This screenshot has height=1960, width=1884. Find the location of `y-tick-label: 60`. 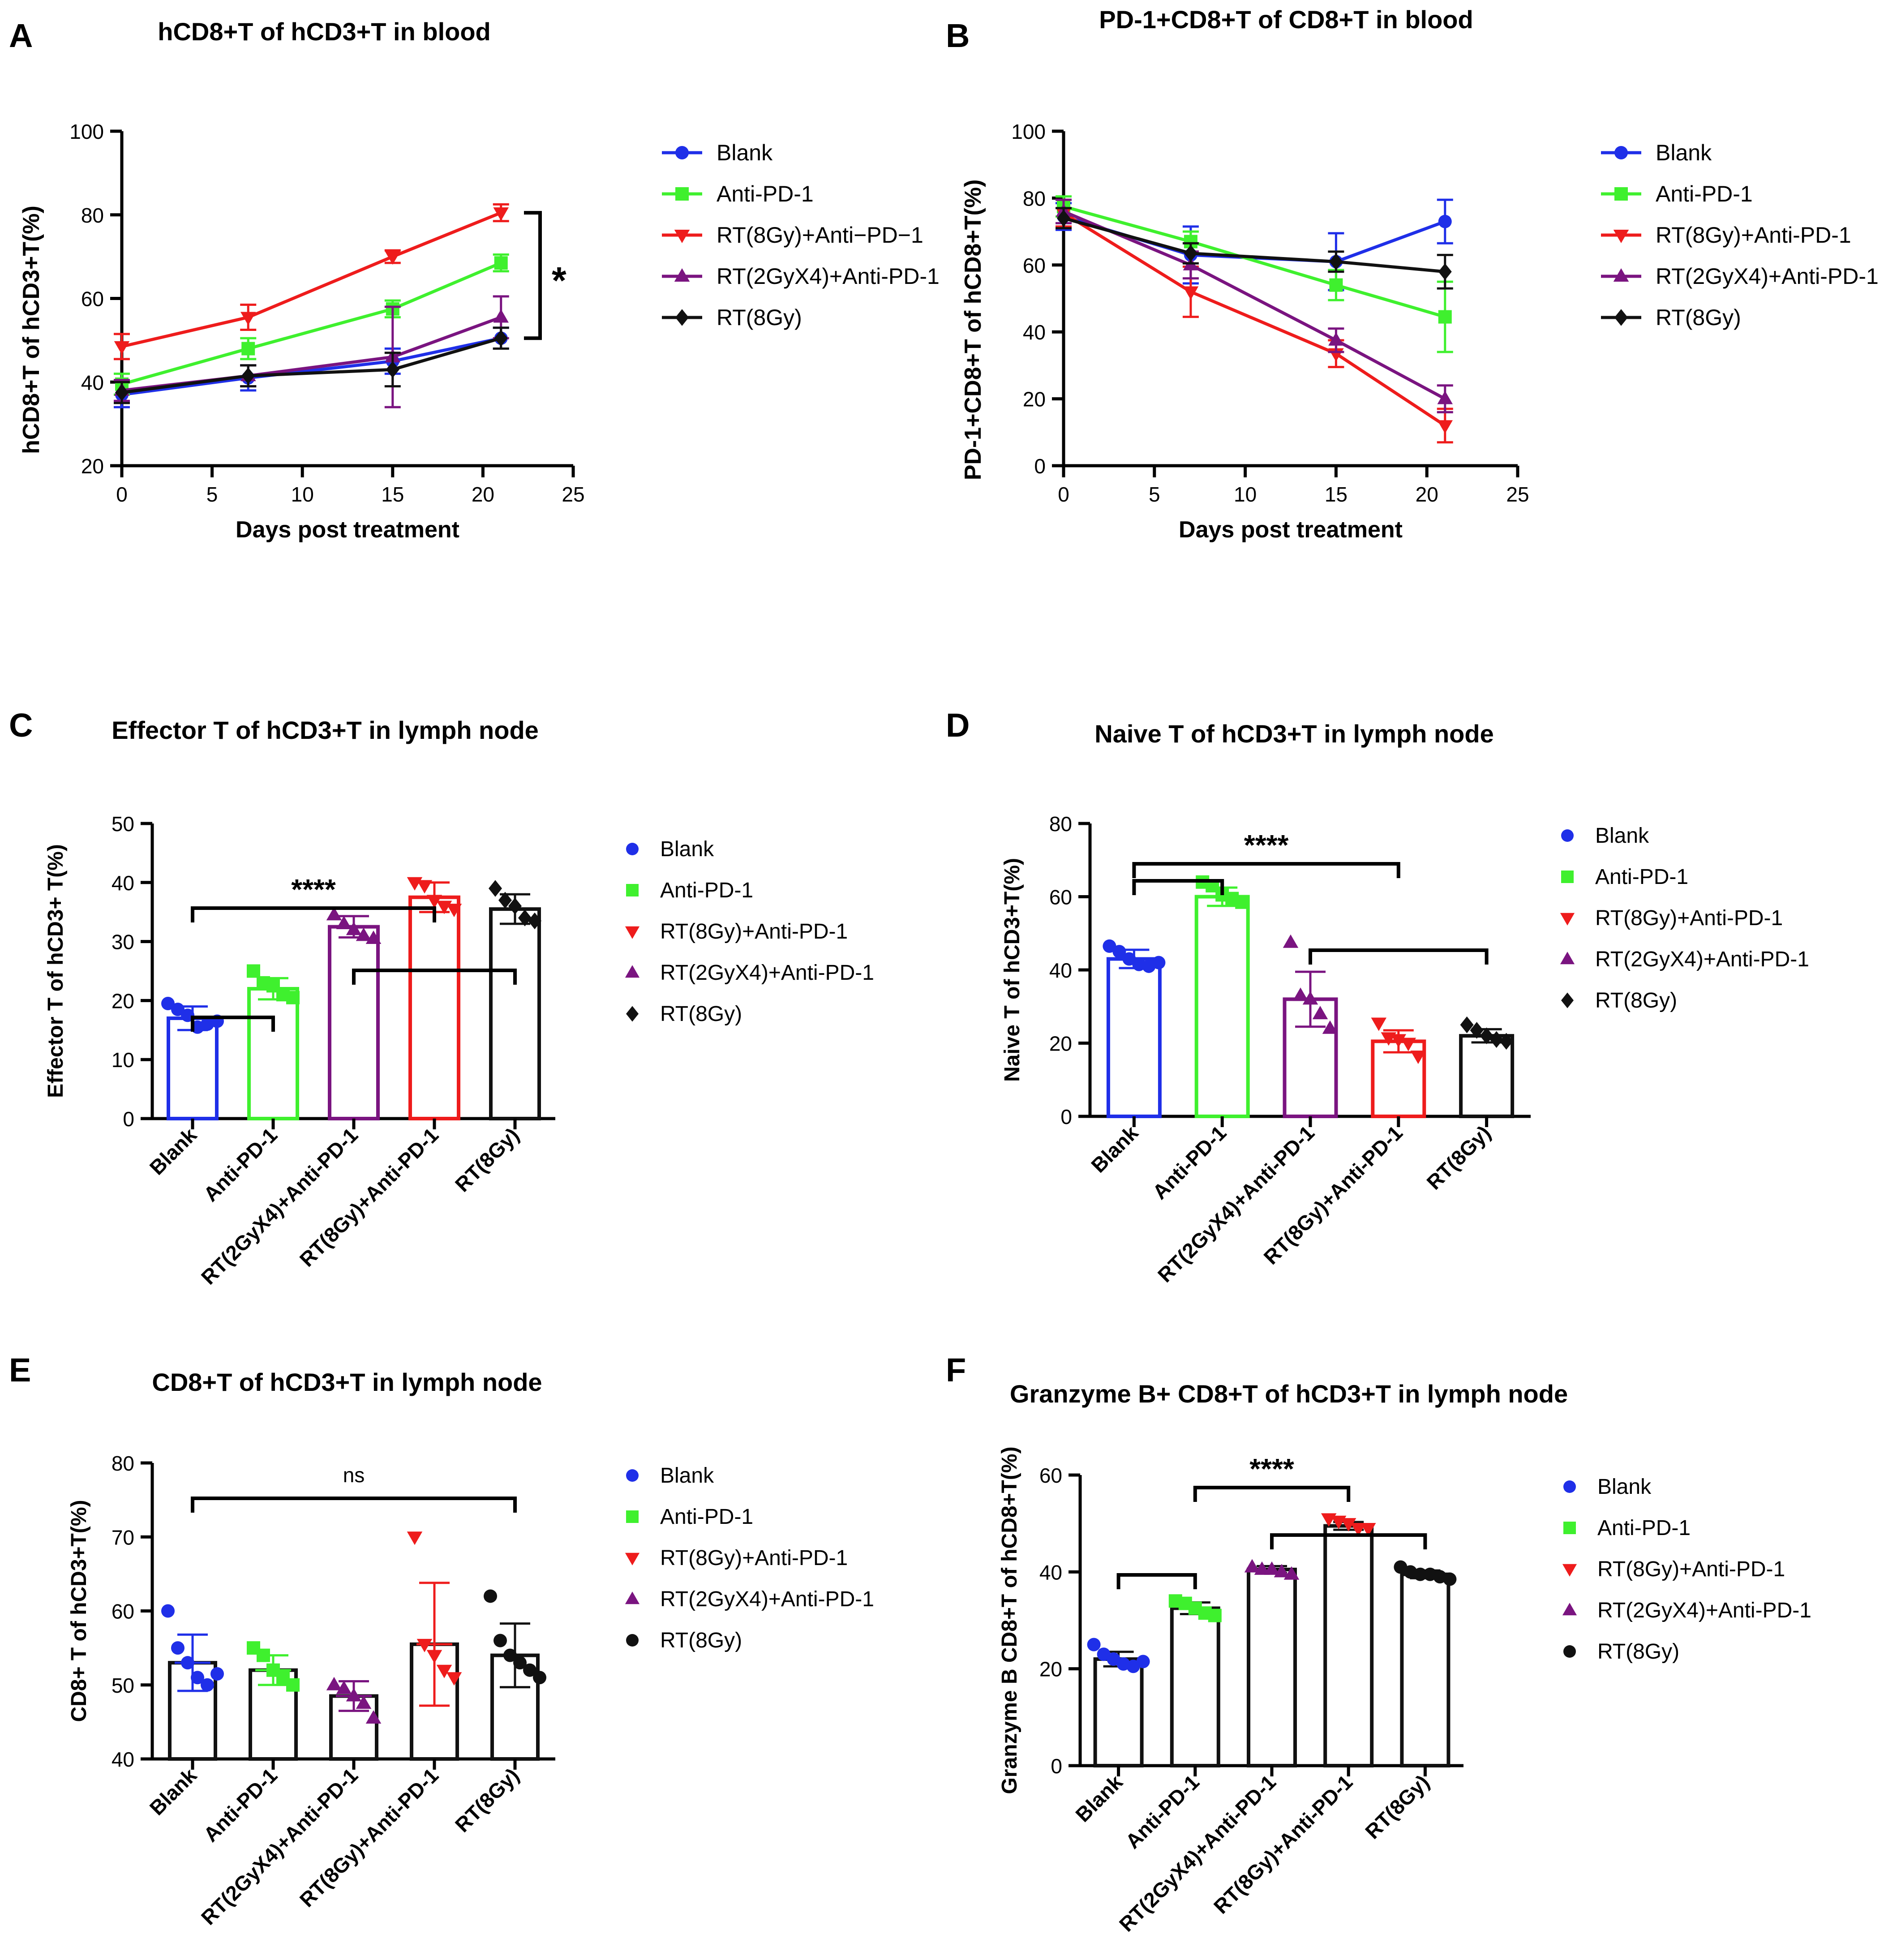

y-tick-label: 60 is located at coordinates (1060, 898).